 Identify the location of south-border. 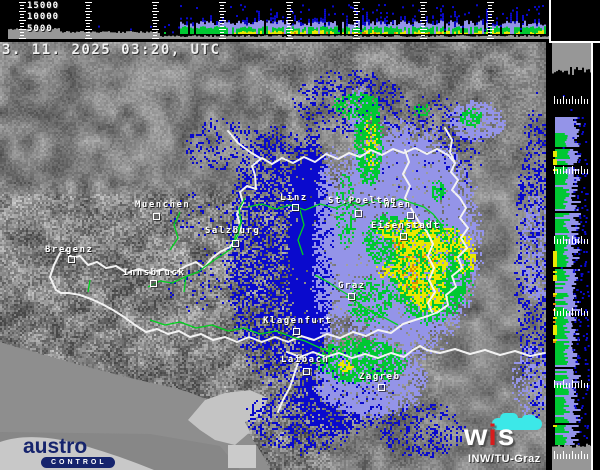
(416, 352).